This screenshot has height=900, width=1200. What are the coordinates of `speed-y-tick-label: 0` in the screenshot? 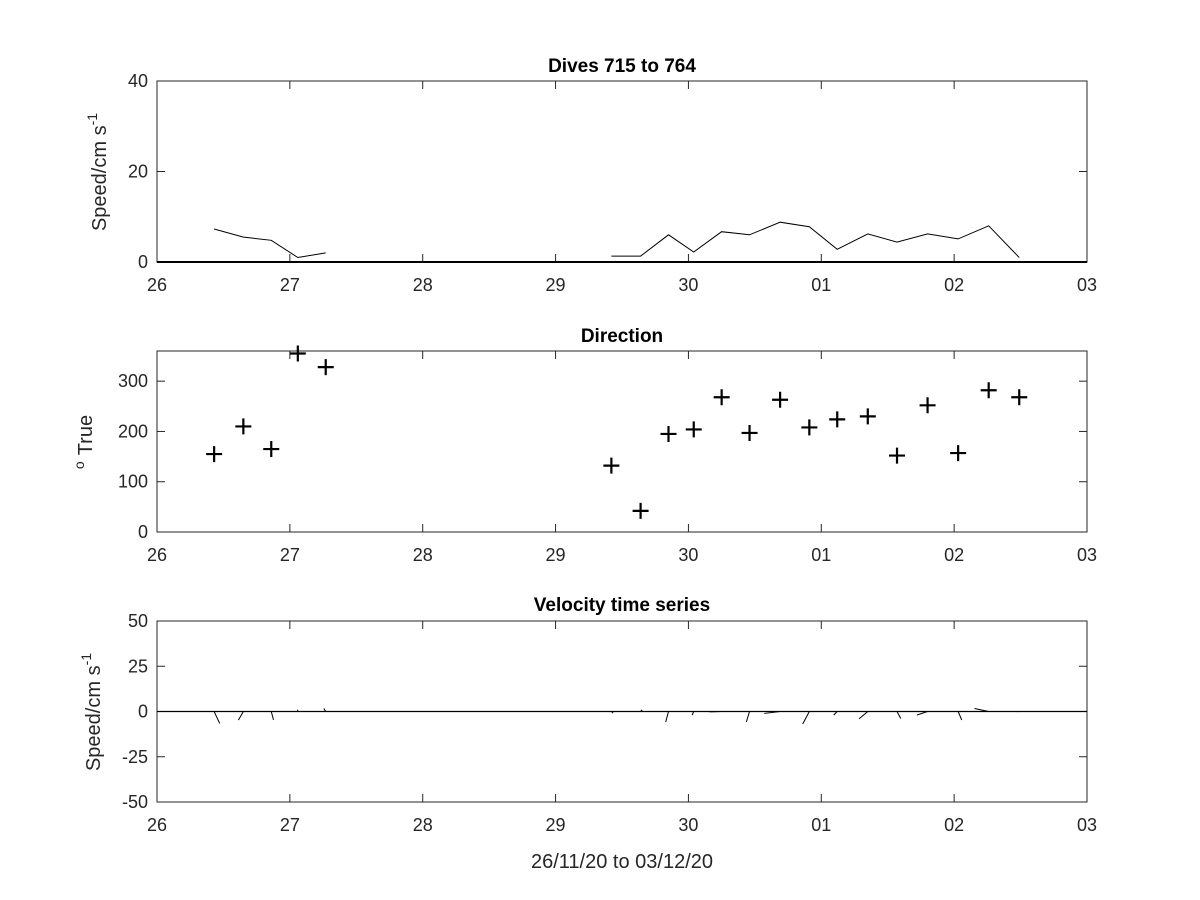 It's located at (143, 262).